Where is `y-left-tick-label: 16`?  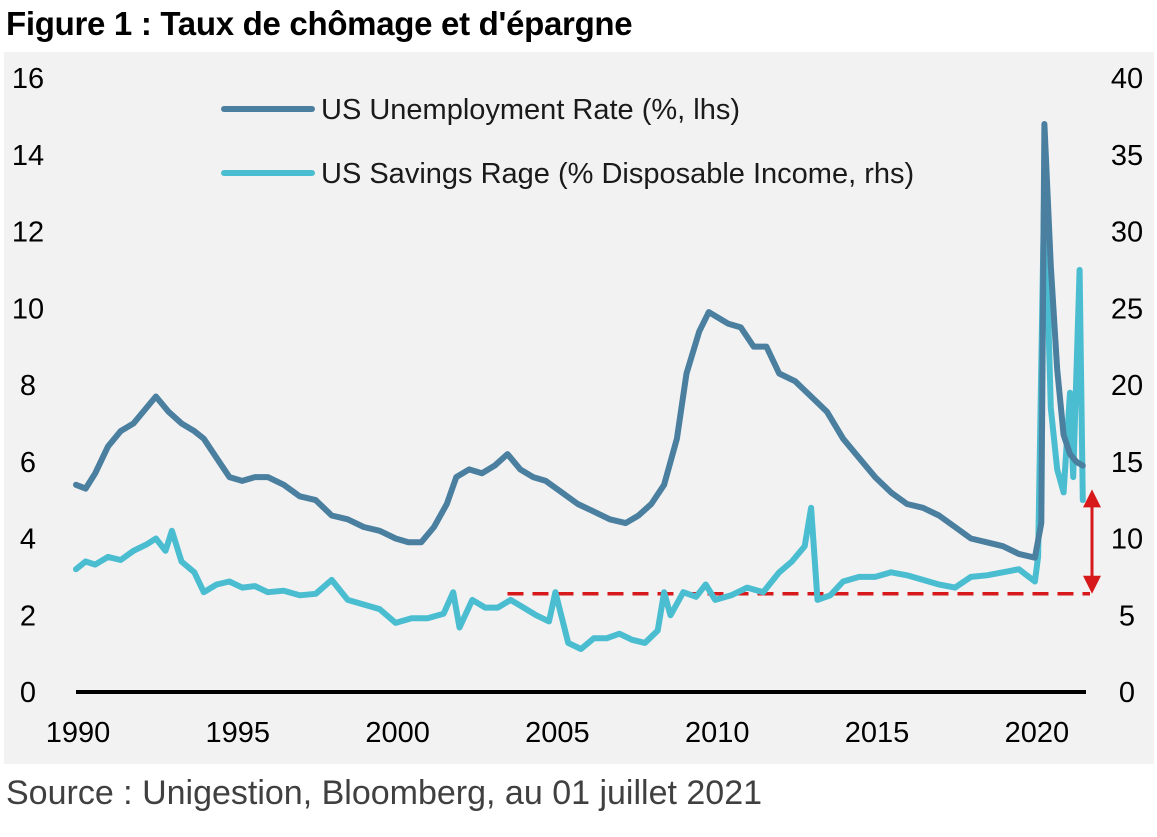 y-left-tick-label: 16 is located at coordinates (28, 79).